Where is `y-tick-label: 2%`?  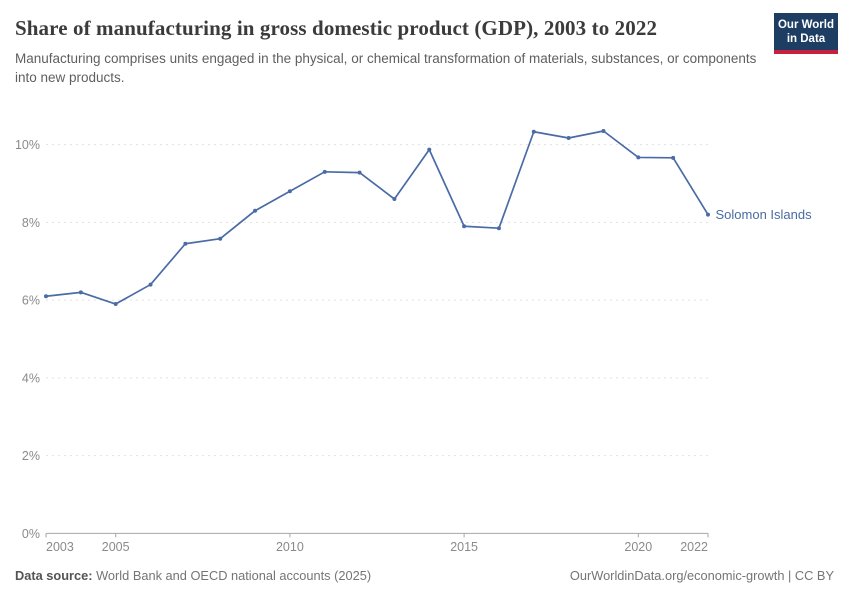
y-tick-label: 2% is located at coordinates (31, 456).